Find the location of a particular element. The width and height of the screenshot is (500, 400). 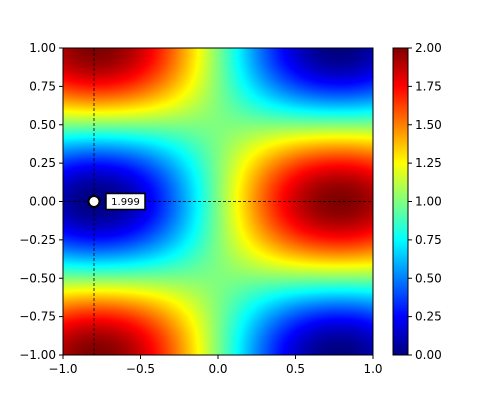

y-tick-label: 0.75 is located at coordinates (42, 86).